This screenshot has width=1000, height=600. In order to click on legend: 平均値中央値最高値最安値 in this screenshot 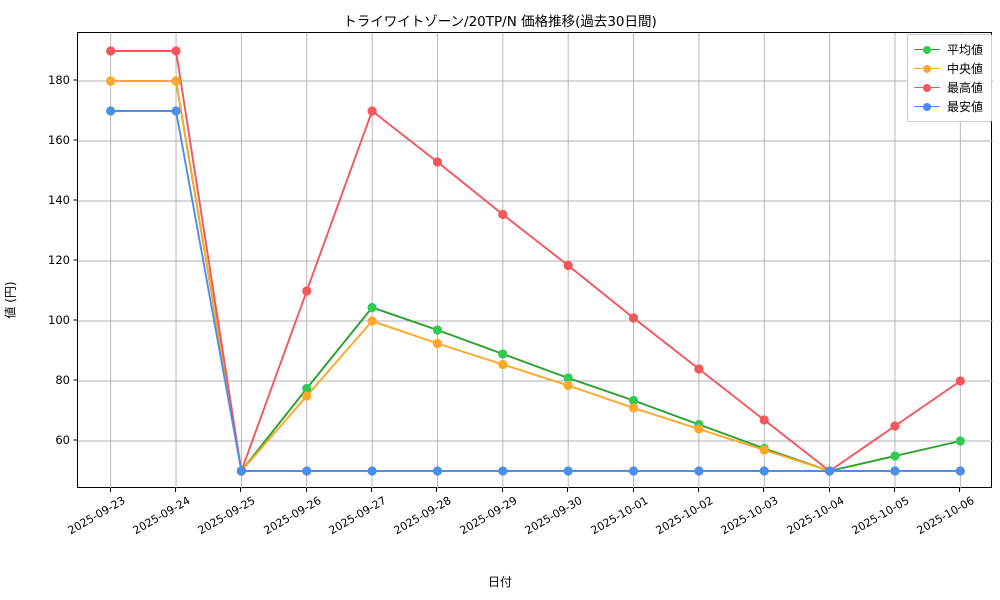, I will do `click(949, 78)`.